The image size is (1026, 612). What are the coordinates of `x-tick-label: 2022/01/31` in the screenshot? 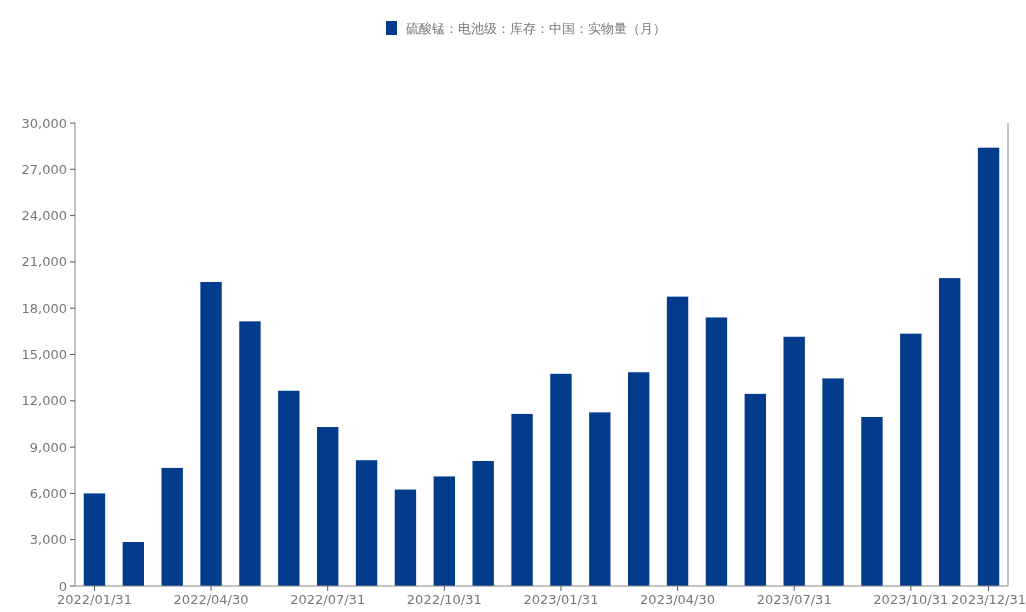 It's located at (94, 599).